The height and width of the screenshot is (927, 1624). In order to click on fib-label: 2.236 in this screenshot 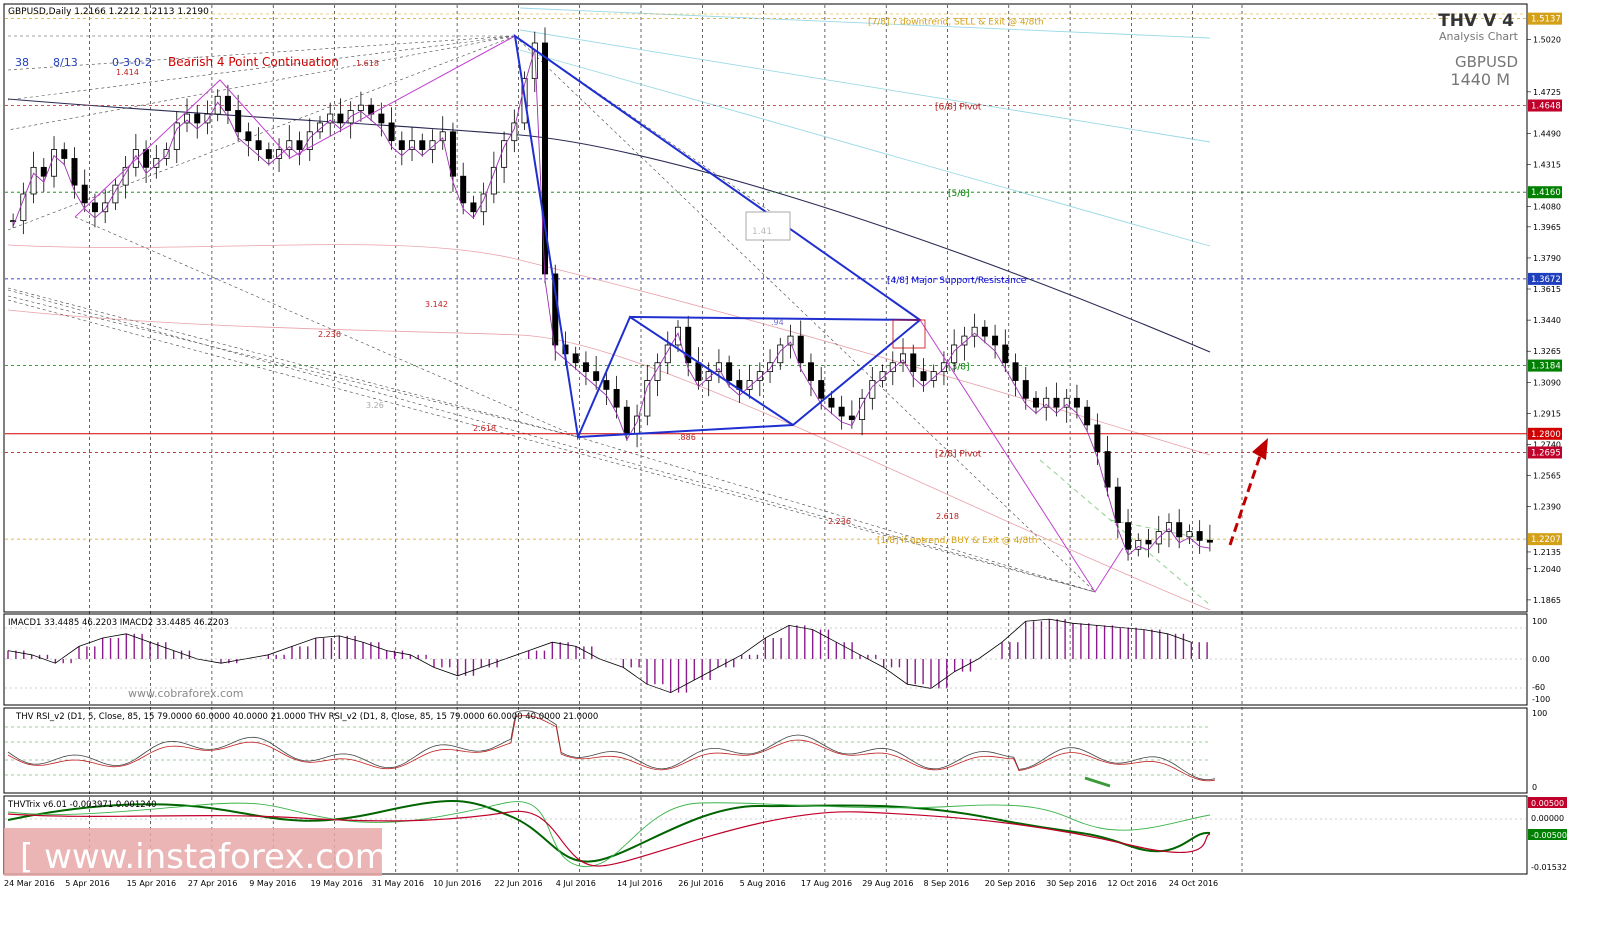, I will do `click(329, 334)`.